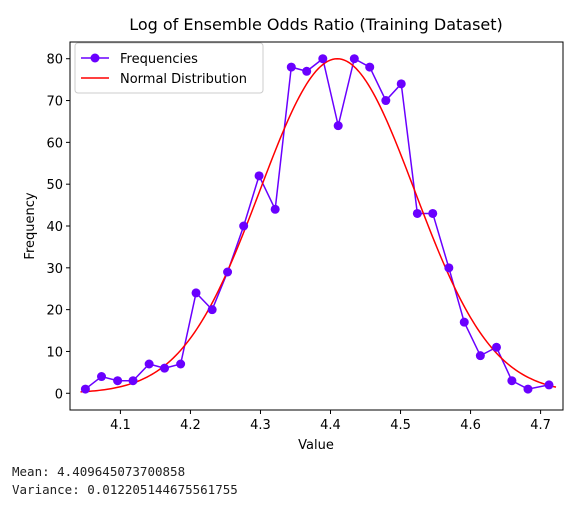  What do you see at coordinates (190, 425) in the screenshot?
I see `x-tick-label: 4.2` at bounding box center [190, 425].